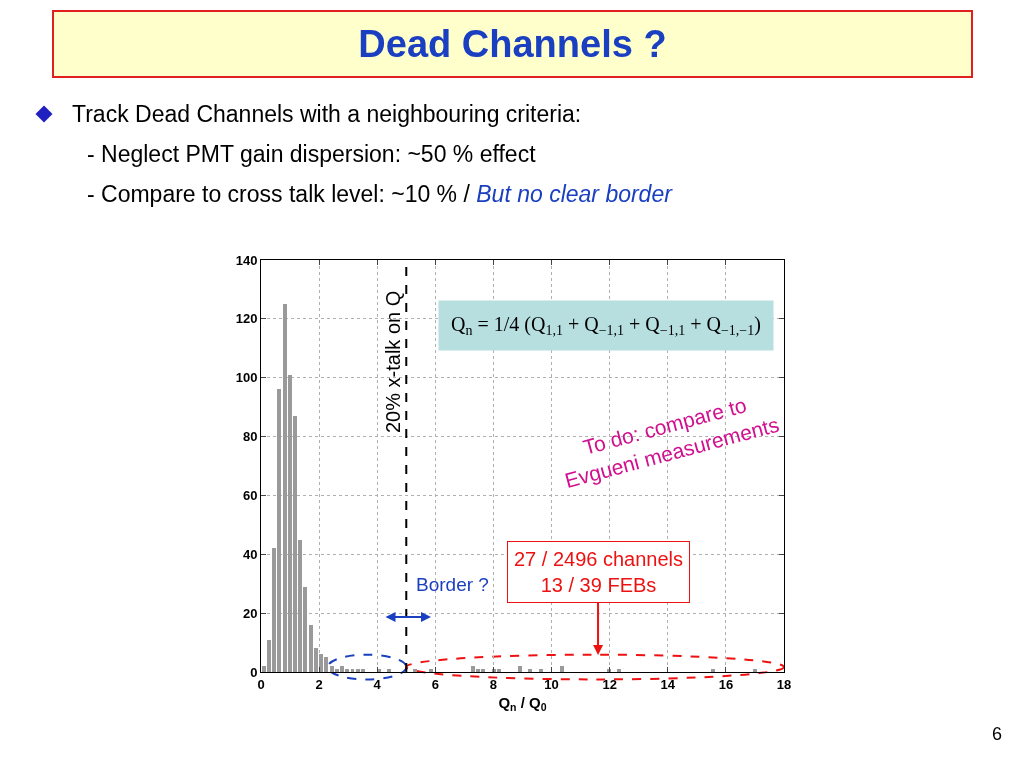 This screenshot has width=1024, height=768. Describe the element at coordinates (551, 684) in the screenshot. I see `x-tick-label: 10` at that location.